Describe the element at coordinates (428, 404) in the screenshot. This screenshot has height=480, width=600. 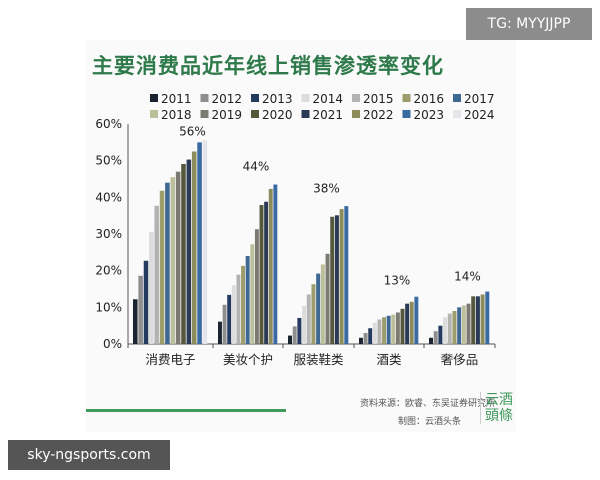
I see `source-text: 资料来源：欧睿、东吴证券研究所` at that location.